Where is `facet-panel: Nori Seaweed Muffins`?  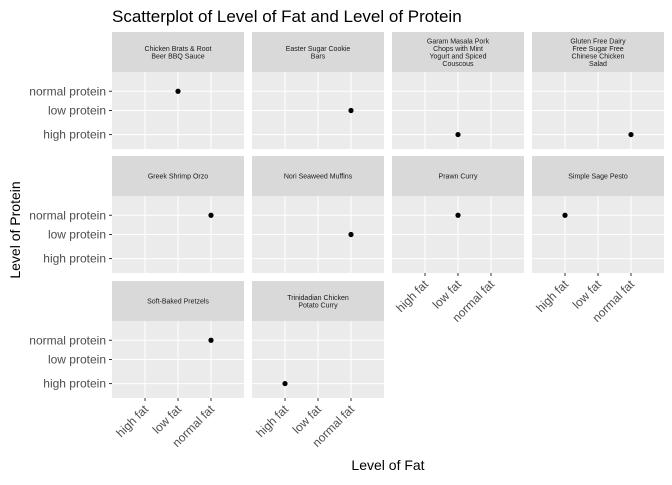 facet-panel: Nori Seaweed Muffins is located at coordinates (318, 214).